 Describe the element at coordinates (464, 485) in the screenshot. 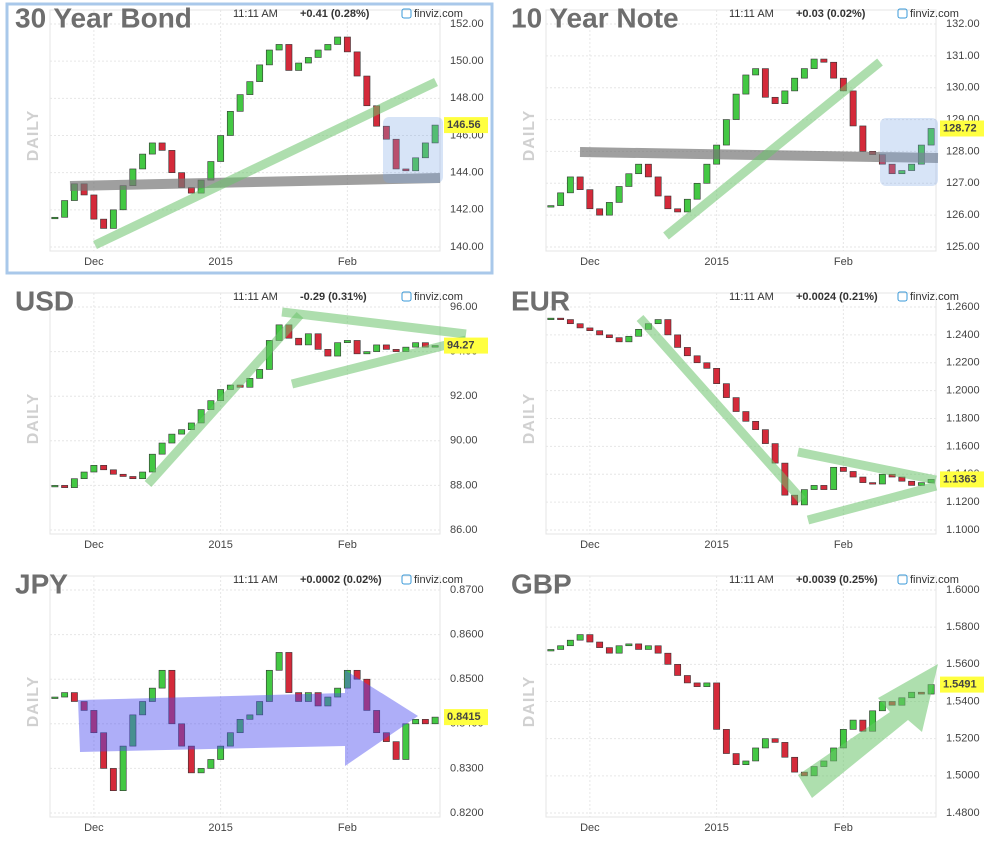

I see `y-tick-label: 88.00` at that location.